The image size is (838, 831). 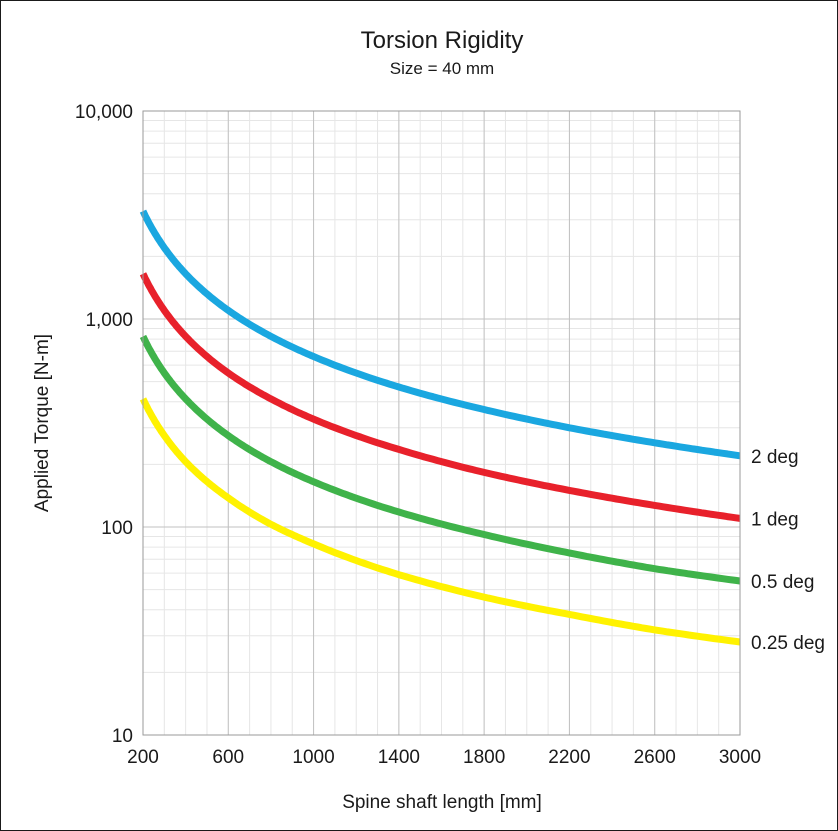 I want to click on x-tick-labels: 200 600 1000 1400 1800 2200 2600 3000, so click(x=444, y=757).